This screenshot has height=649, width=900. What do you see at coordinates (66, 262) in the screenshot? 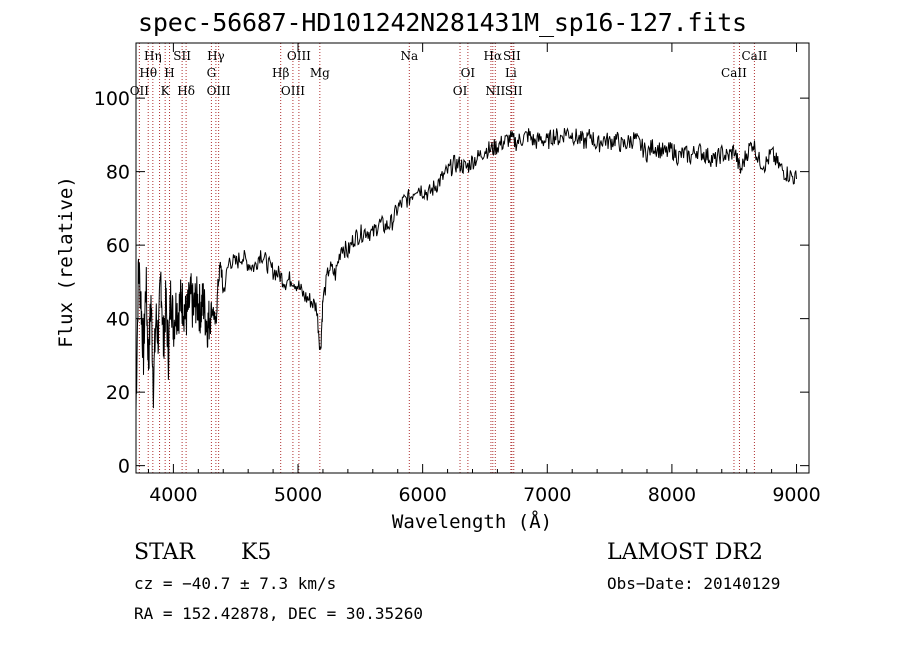
I see `y-axis-label: Flux (relative)` at bounding box center [66, 262].